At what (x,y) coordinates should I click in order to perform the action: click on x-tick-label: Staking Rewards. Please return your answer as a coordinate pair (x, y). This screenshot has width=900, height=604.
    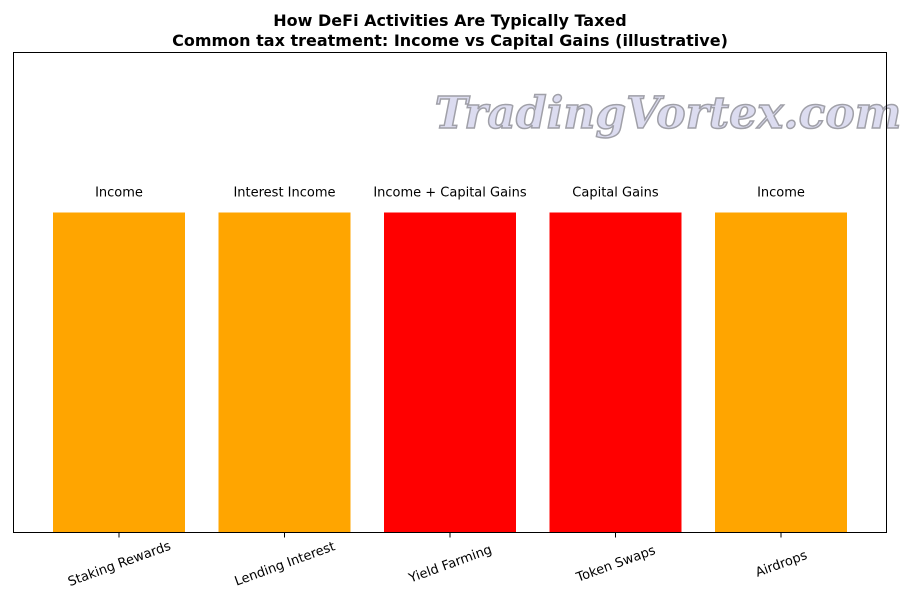
    Looking at the image, I should click on (119, 564).